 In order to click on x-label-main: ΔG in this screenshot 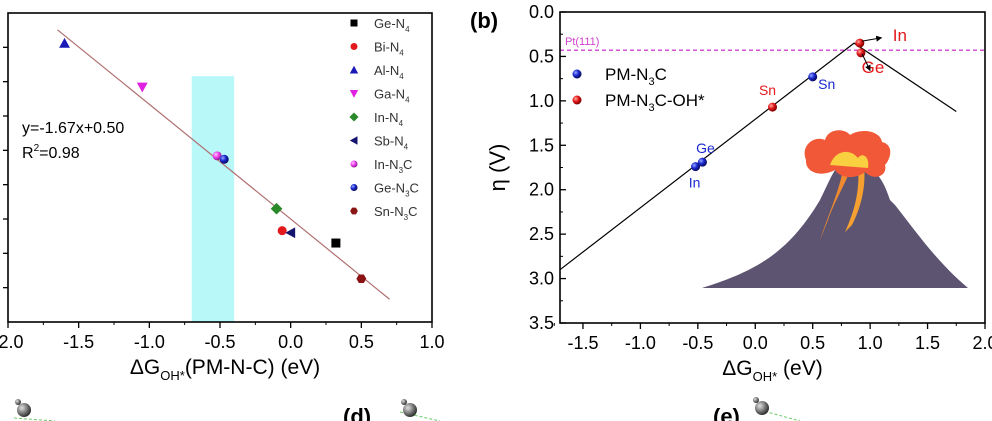, I will do `click(145, 367)`.